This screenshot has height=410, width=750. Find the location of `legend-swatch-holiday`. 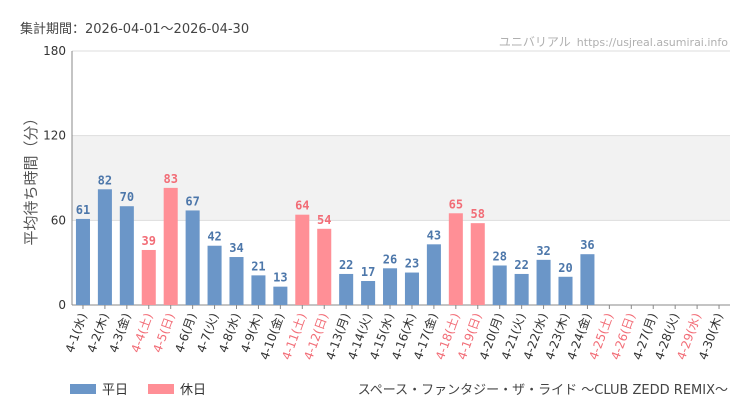

legend-swatch-holiday is located at coordinates (161, 388).